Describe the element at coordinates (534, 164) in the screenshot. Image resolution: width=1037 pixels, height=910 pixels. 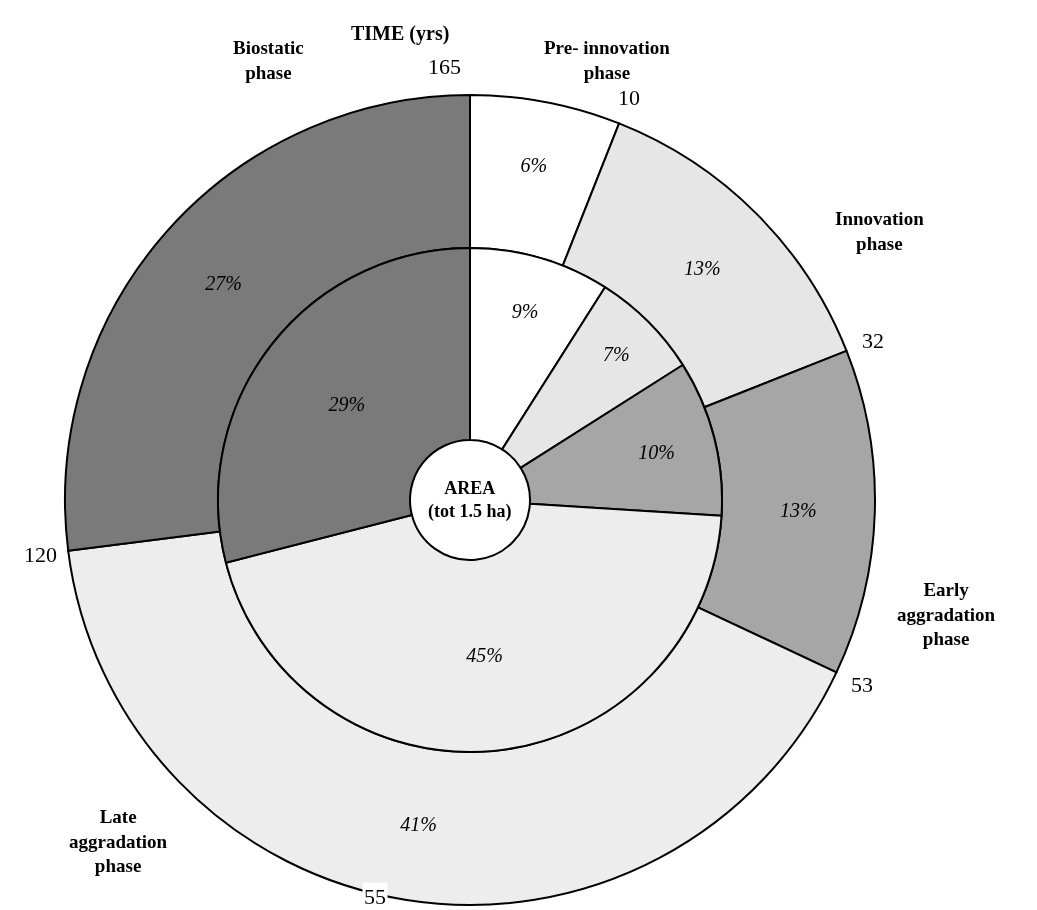
I see `data-label: 6%` at that location.